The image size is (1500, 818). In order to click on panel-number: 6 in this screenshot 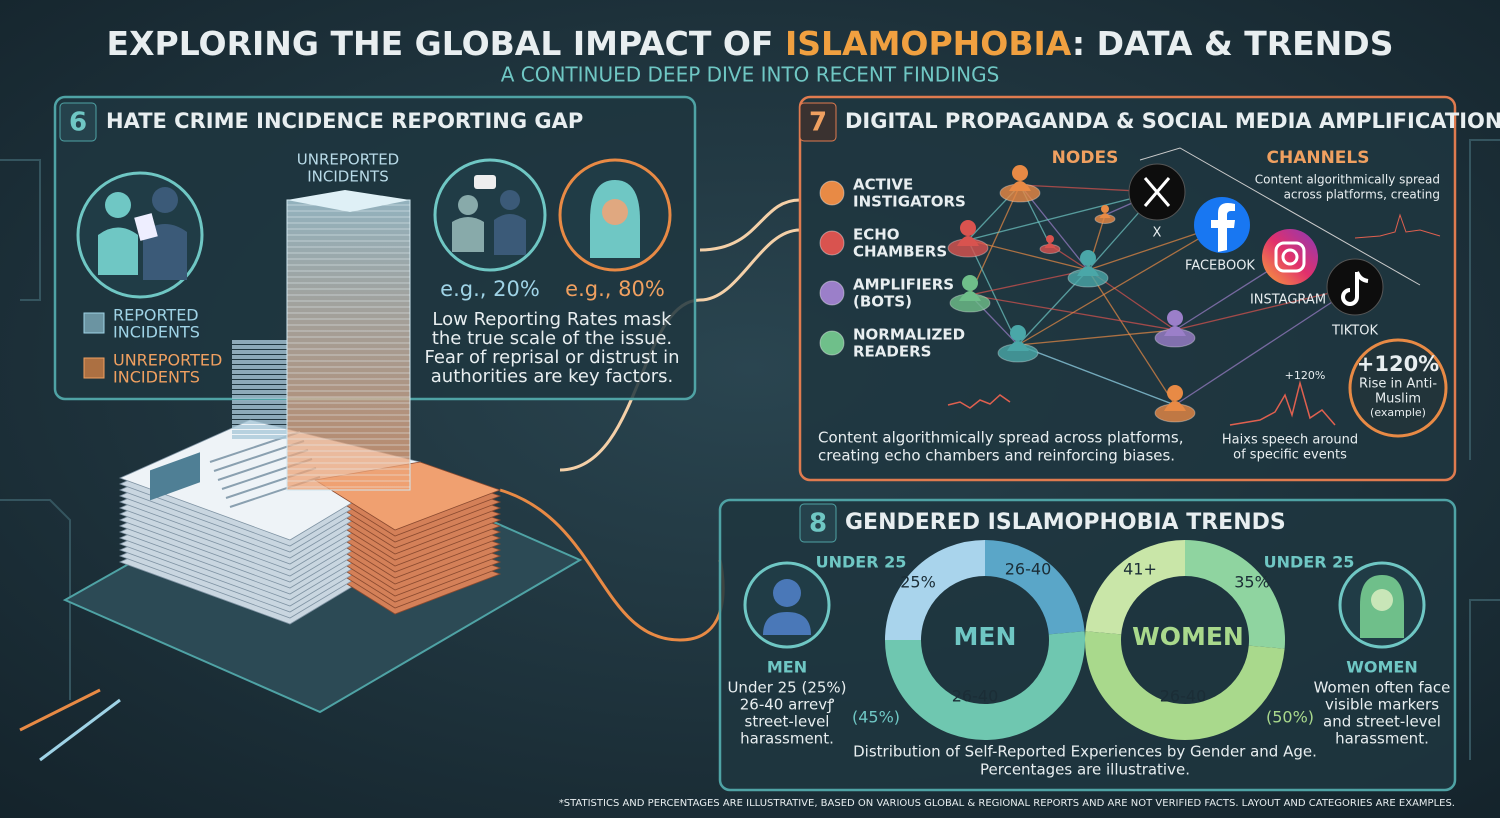, I will do `click(78, 123)`.